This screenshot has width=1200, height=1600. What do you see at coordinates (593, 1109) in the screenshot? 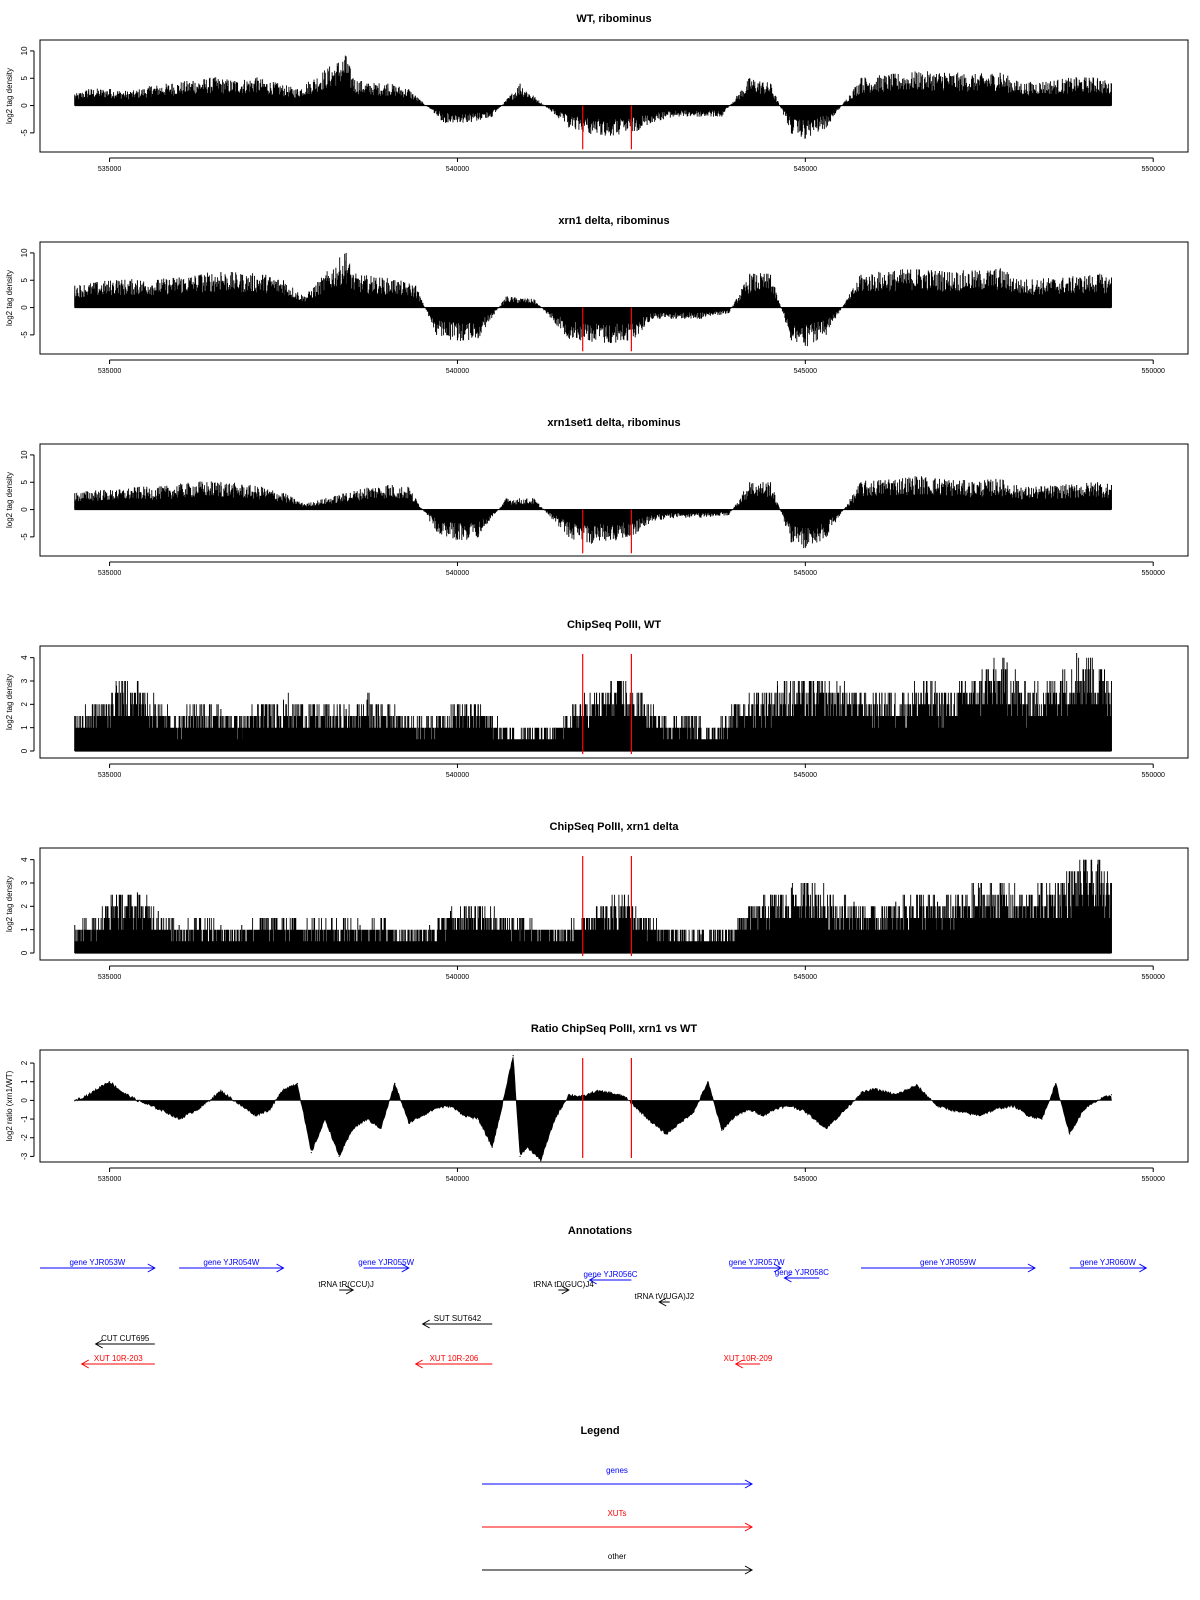
I see `ratio-area` at bounding box center [593, 1109].